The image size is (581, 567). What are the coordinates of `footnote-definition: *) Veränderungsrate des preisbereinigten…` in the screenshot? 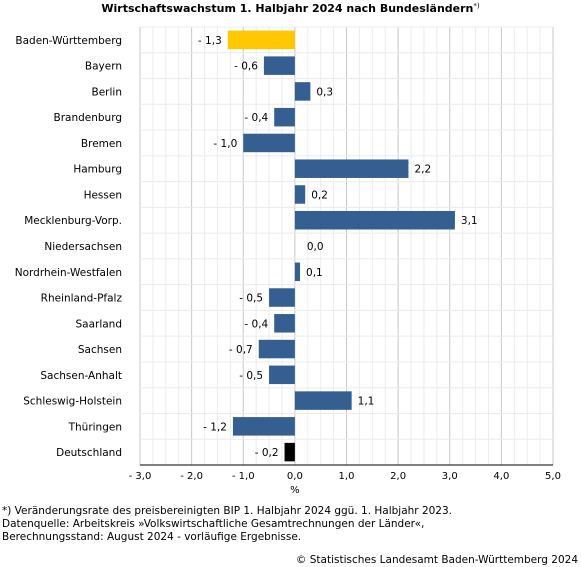 It's located at (227, 511).